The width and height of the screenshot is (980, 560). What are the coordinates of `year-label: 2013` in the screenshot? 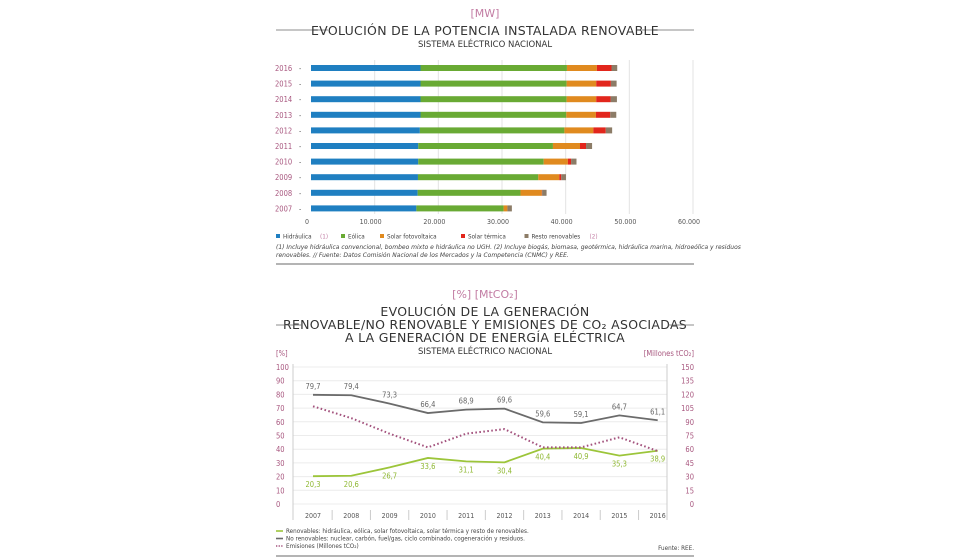 It's located at (283, 115).